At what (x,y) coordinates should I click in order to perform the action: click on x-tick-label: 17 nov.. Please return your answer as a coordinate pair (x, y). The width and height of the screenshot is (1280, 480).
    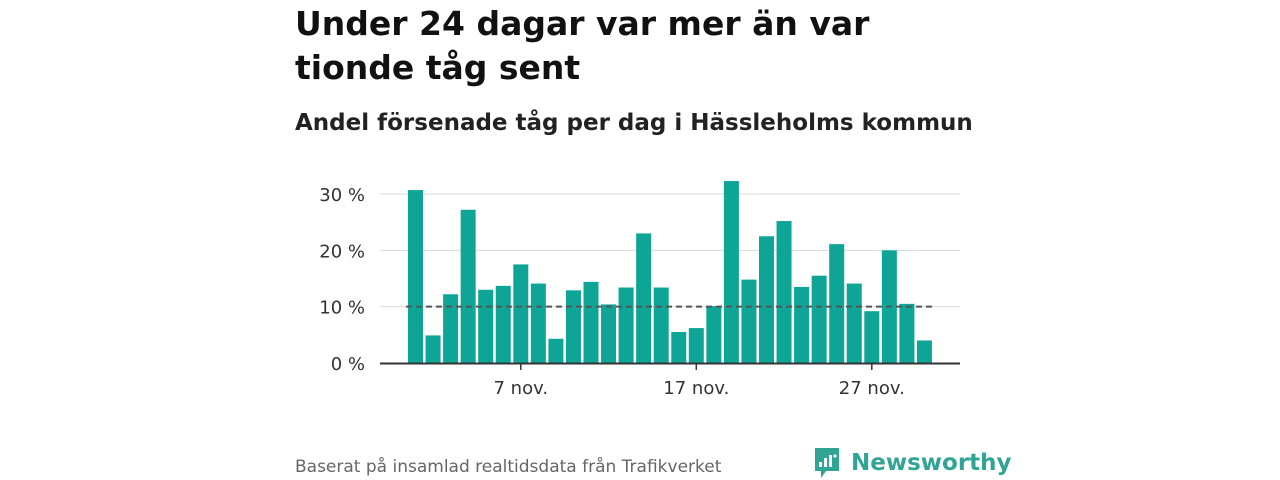
    Looking at the image, I should click on (696, 388).